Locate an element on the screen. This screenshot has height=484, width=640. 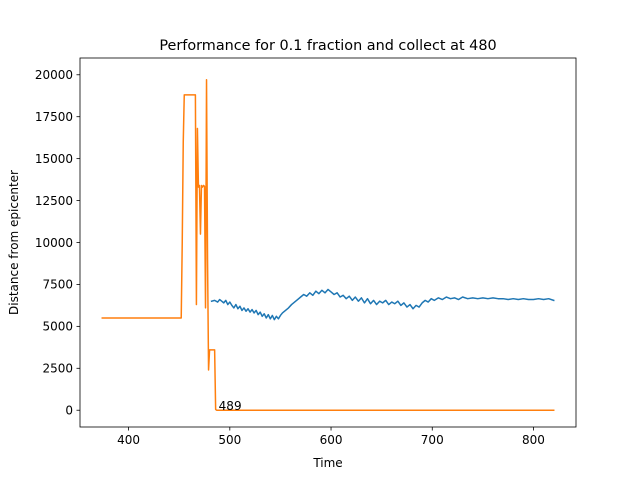
annotation-label: 489 is located at coordinates (230, 406).